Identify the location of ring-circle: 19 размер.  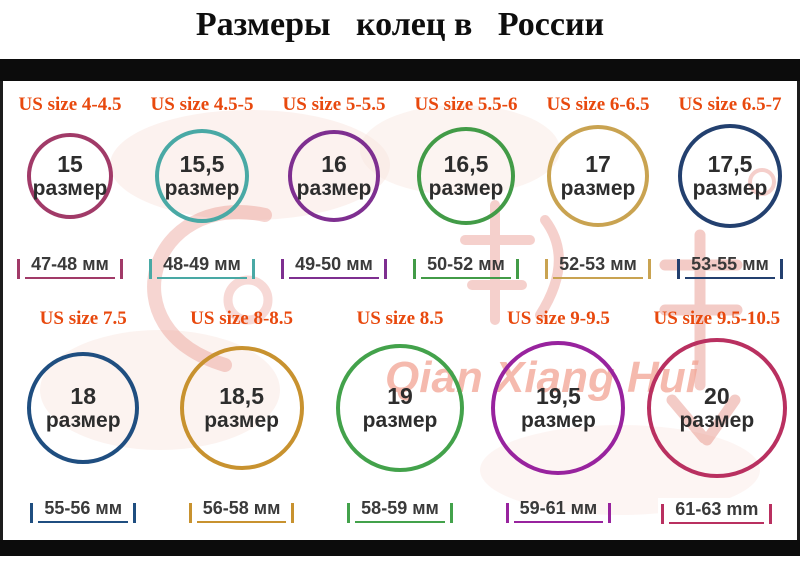
(400, 408).